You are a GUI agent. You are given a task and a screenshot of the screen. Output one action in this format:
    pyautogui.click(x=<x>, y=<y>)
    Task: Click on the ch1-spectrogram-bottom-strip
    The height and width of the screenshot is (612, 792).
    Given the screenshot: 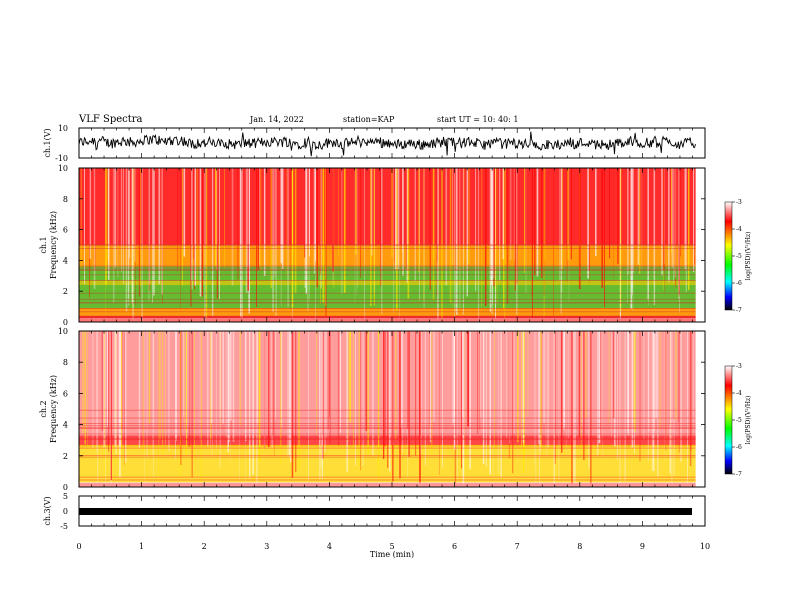 What is the action you would take?
    pyautogui.click(x=387, y=320)
    